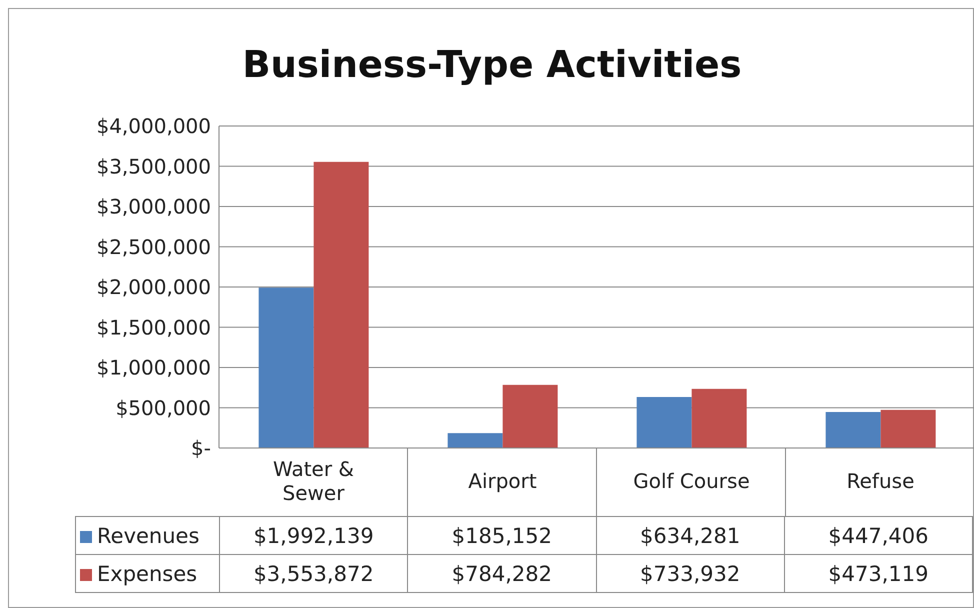 This screenshot has height=608, width=974. Describe the element at coordinates (690, 535) in the screenshot. I see `data-label: $634,281` at that location.